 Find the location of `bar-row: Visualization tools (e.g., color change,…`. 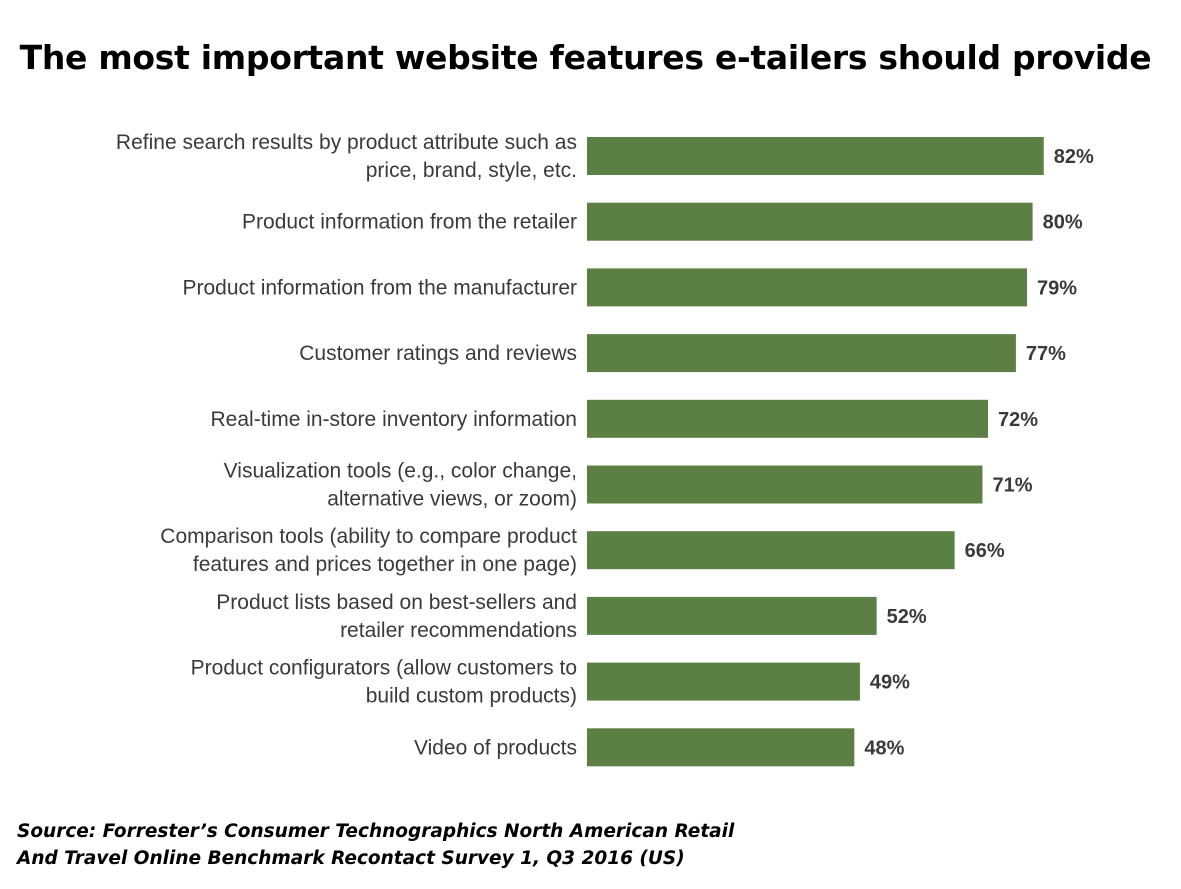

bar-row: Visualization tools (e.g., color change,… is located at coordinates (628, 485).